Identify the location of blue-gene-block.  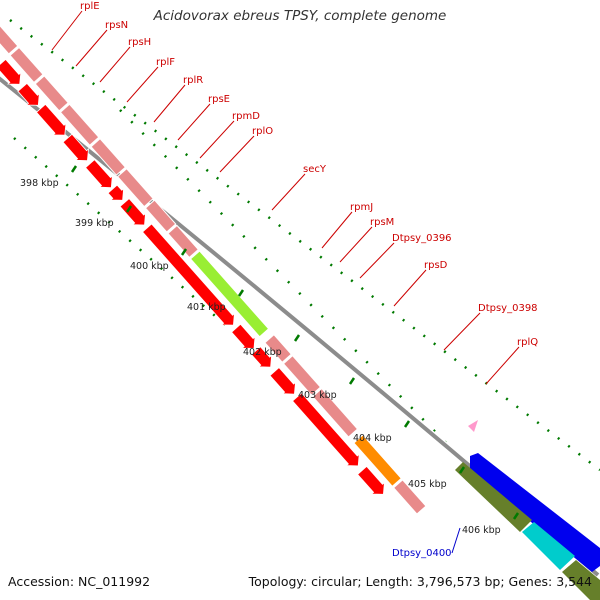
(535, 512).